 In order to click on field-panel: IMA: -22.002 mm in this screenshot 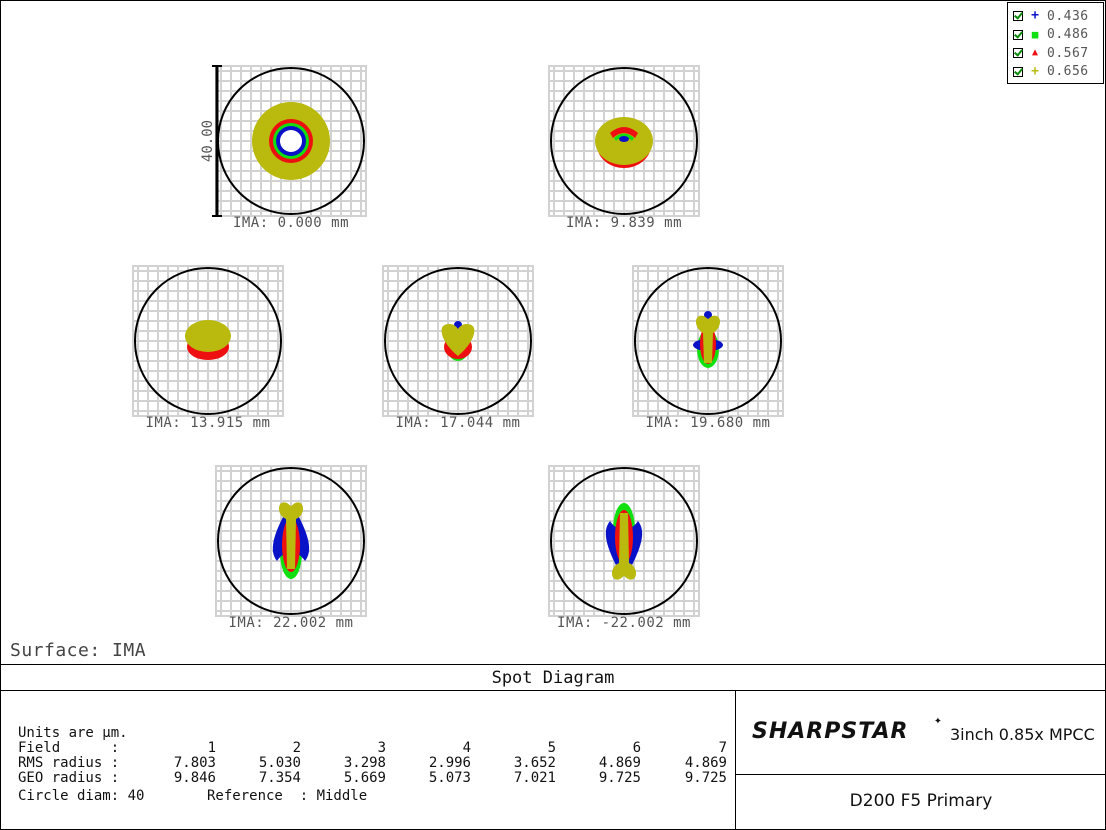, I will do `click(624, 548)`.